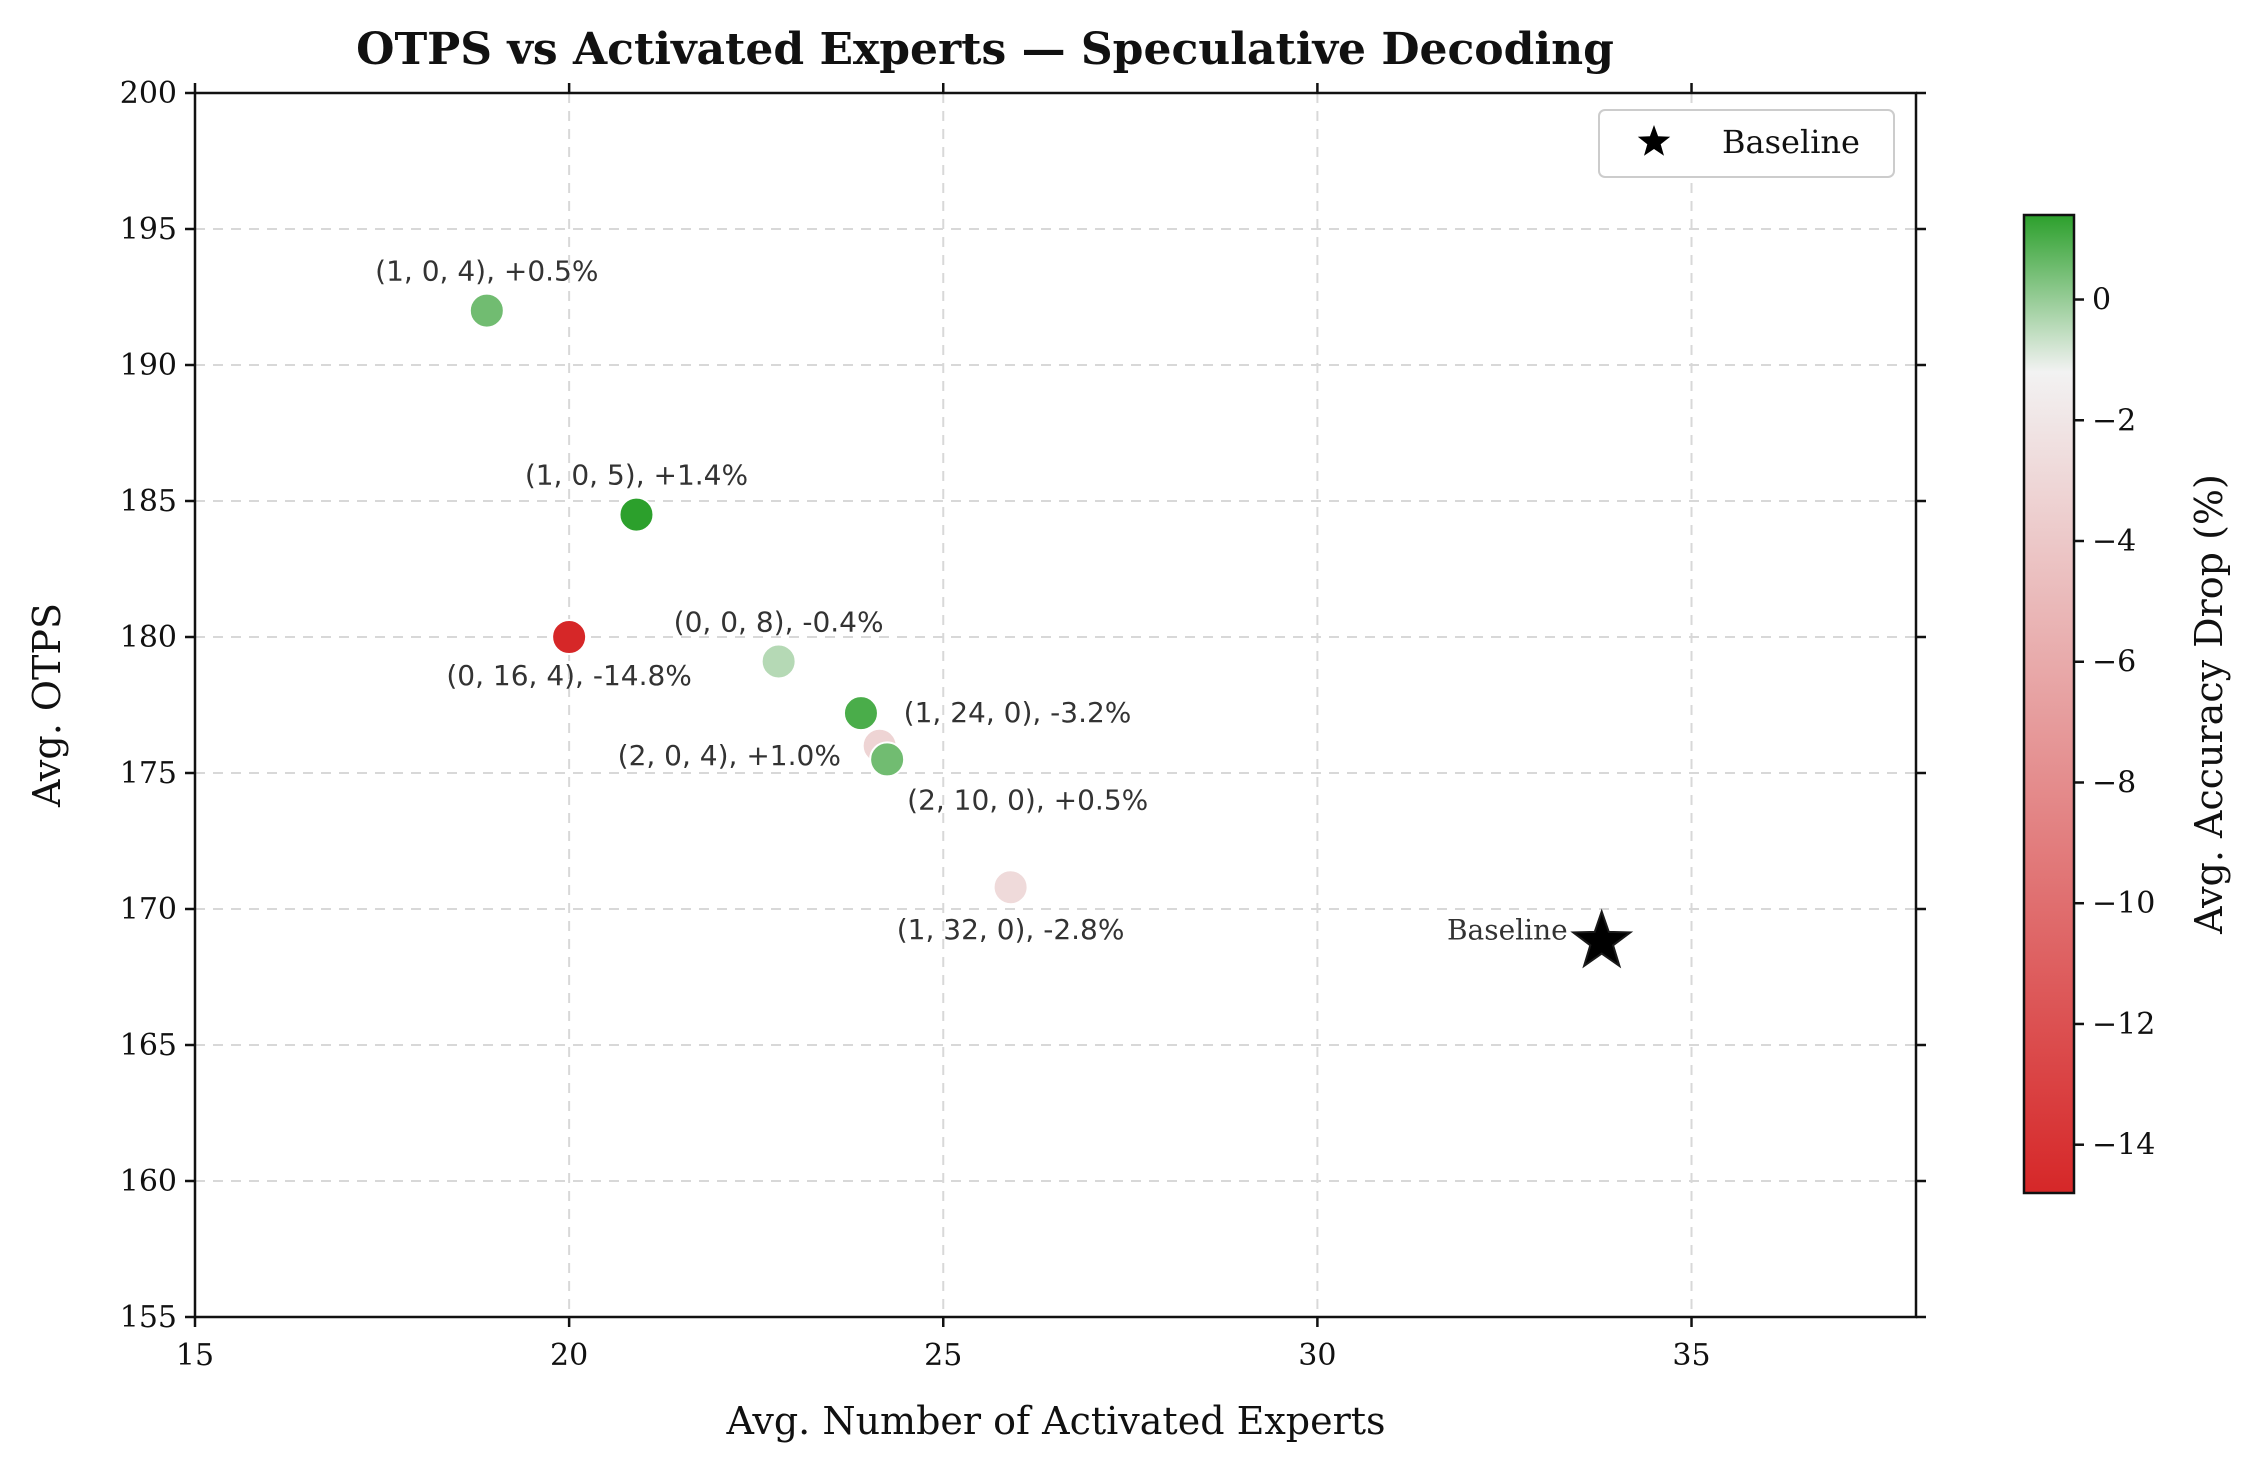  I want to click on data-points, so click(748, 599).